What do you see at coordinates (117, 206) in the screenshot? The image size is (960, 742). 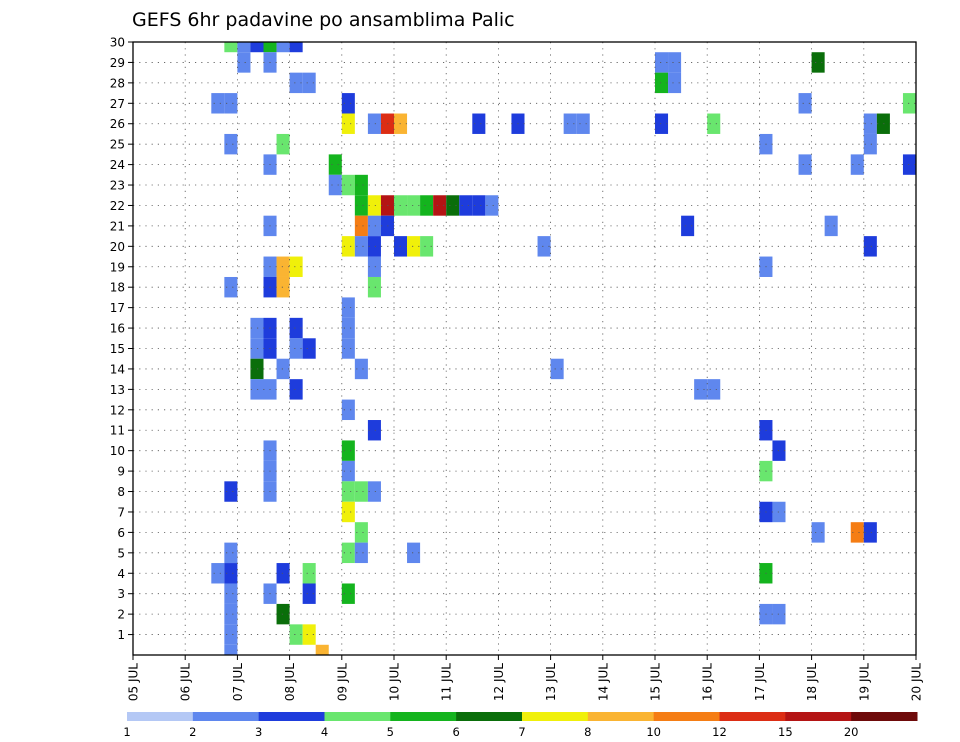 I see `y-tick-label: 22` at bounding box center [117, 206].